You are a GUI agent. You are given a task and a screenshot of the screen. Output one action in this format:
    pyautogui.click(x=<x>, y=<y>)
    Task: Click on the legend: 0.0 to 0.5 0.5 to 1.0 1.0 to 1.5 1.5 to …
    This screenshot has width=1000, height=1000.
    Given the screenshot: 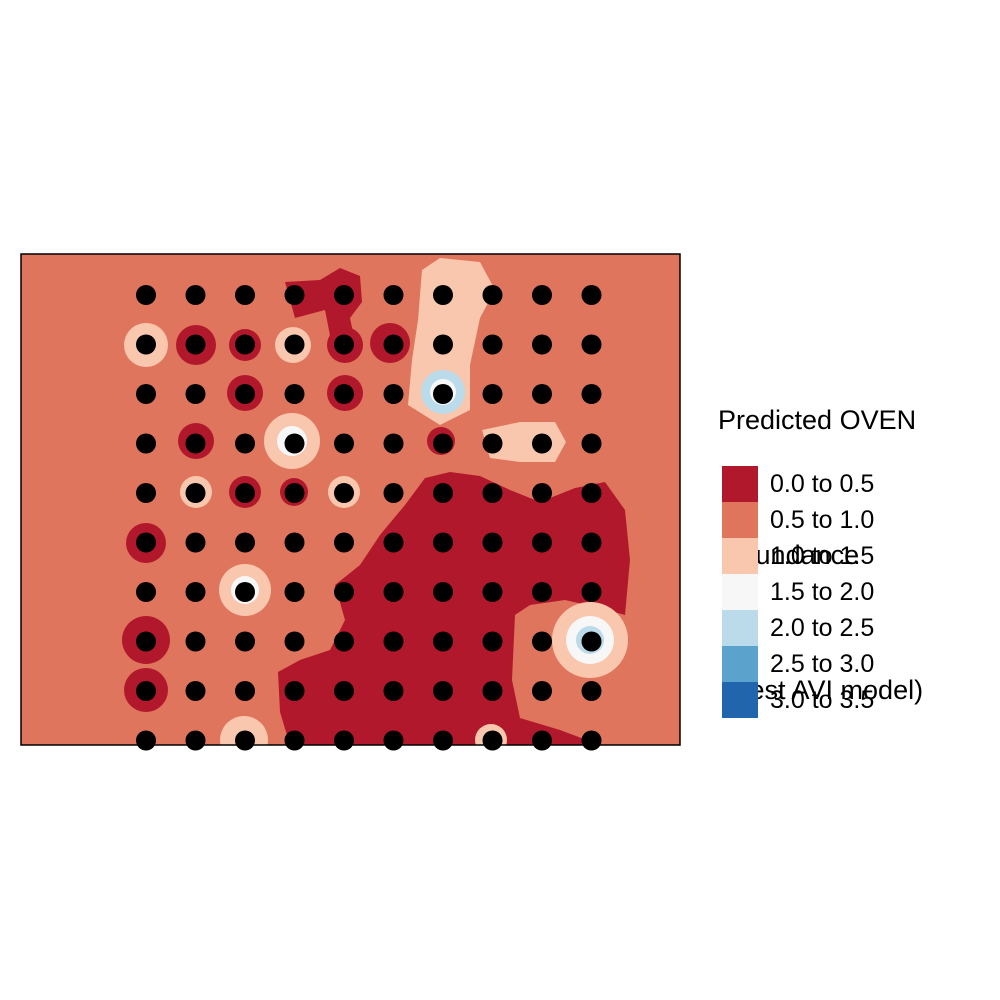 What is the action you would take?
    pyautogui.click(x=798, y=592)
    